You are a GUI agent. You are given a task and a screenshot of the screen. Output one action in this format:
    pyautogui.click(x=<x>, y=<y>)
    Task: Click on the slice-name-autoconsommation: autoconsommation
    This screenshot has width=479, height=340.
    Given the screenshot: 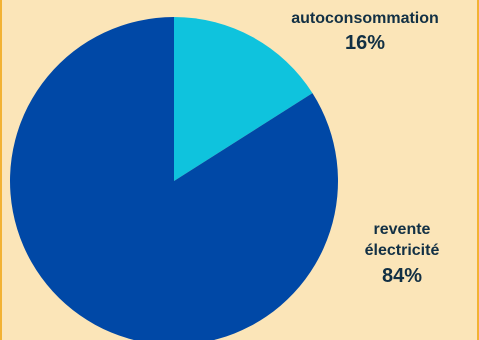 What is the action you would take?
    pyautogui.click(x=365, y=18)
    